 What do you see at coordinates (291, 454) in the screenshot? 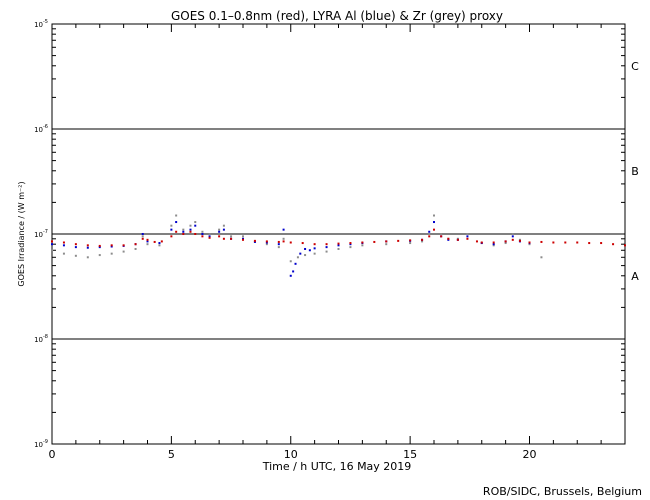
I see `x-tick-label: 10` at bounding box center [291, 454].